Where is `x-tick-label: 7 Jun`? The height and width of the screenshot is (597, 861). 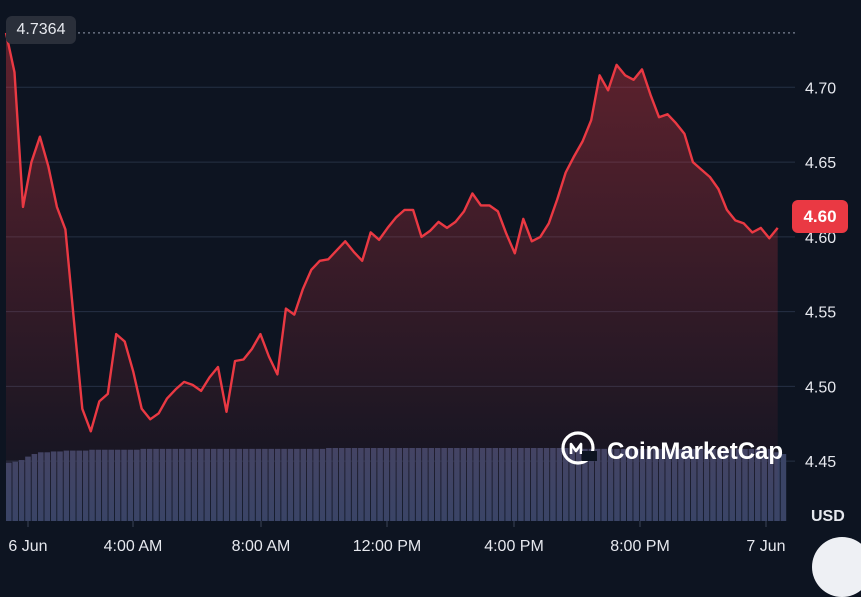 x-tick-label: 7 Jun is located at coordinates (765, 546).